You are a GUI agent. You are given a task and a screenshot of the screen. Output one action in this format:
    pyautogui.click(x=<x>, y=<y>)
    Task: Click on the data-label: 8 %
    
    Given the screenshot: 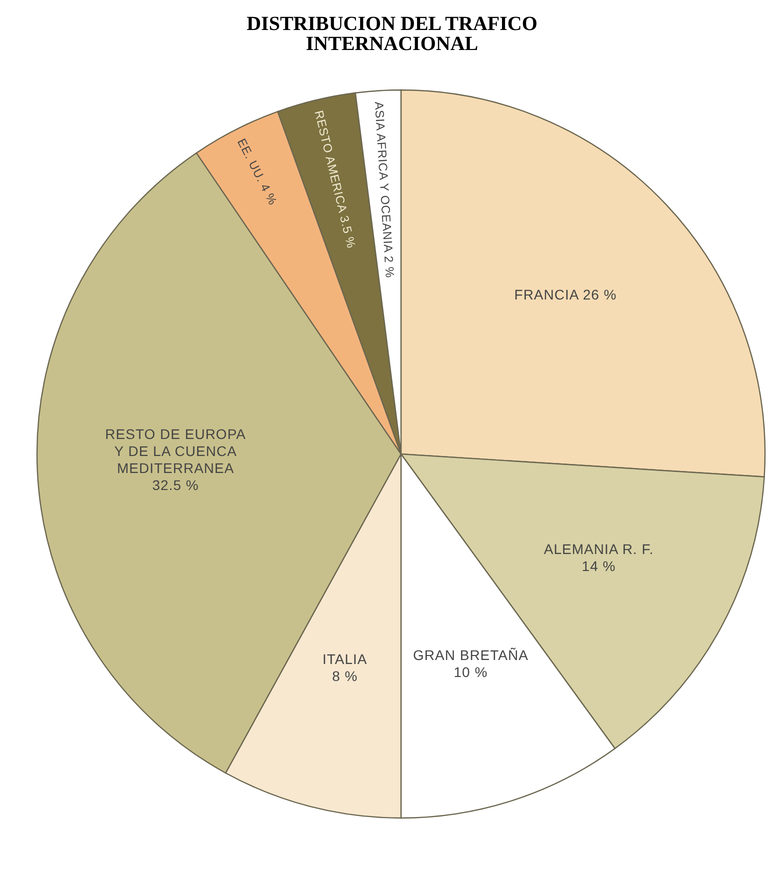 What is the action you would take?
    pyautogui.click(x=345, y=676)
    